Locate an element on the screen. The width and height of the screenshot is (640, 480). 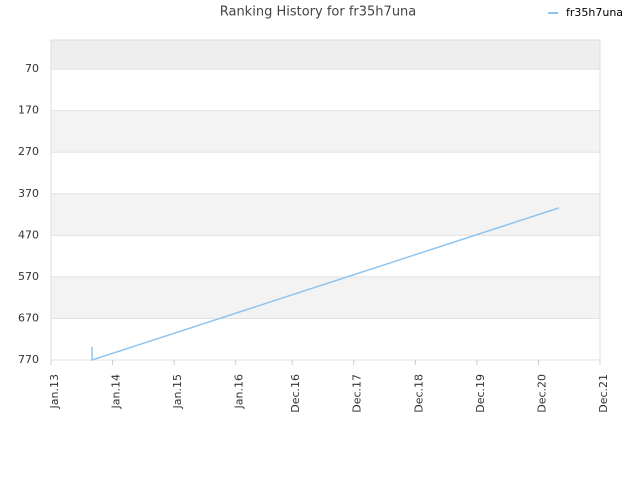
x-tick-label: Dec.21 is located at coordinates (603, 393).